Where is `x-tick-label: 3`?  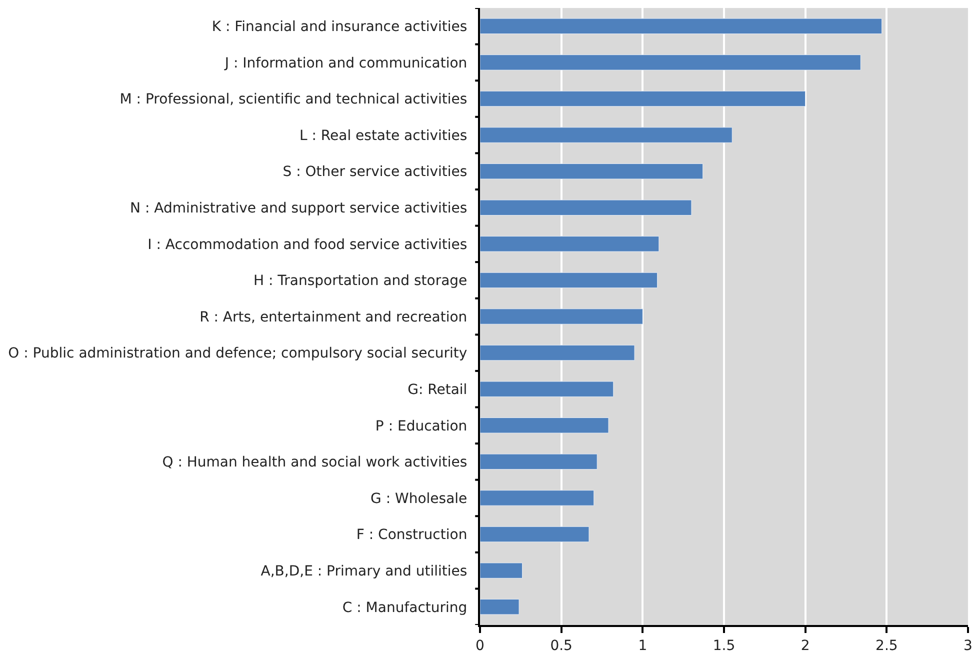 x-tick-label: 3 is located at coordinates (968, 646).